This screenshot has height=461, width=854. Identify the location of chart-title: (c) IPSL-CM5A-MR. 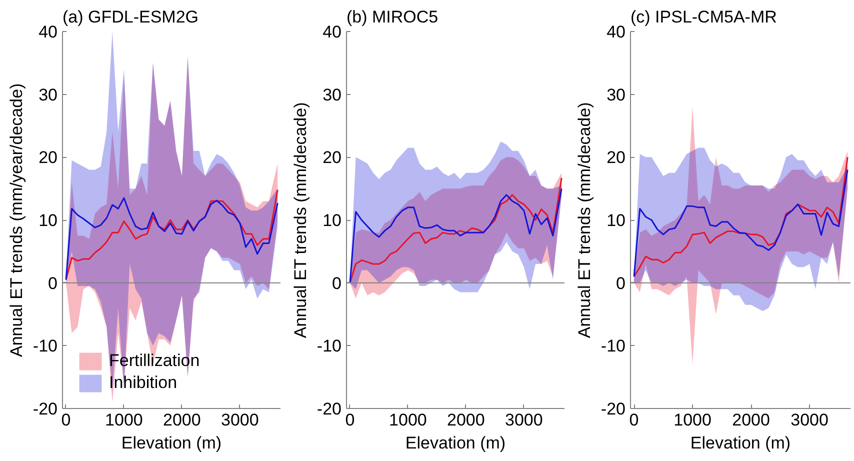
(703, 17).